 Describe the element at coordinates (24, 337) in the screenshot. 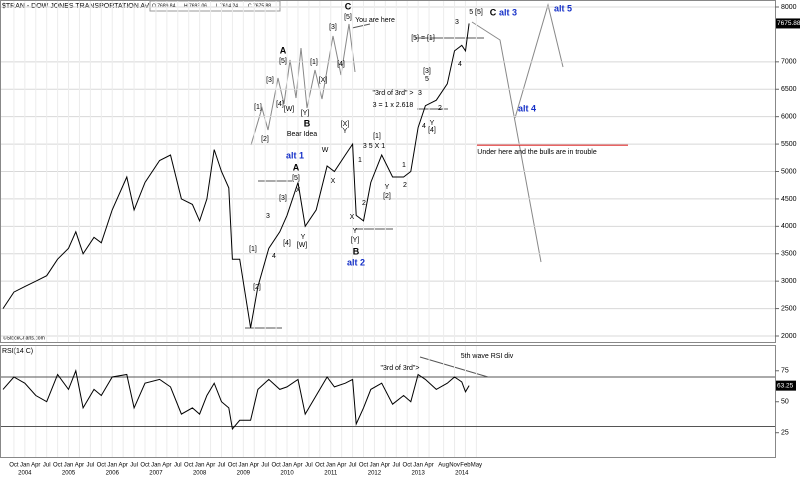

I see `copyright: ©StockCharts.com` at that location.